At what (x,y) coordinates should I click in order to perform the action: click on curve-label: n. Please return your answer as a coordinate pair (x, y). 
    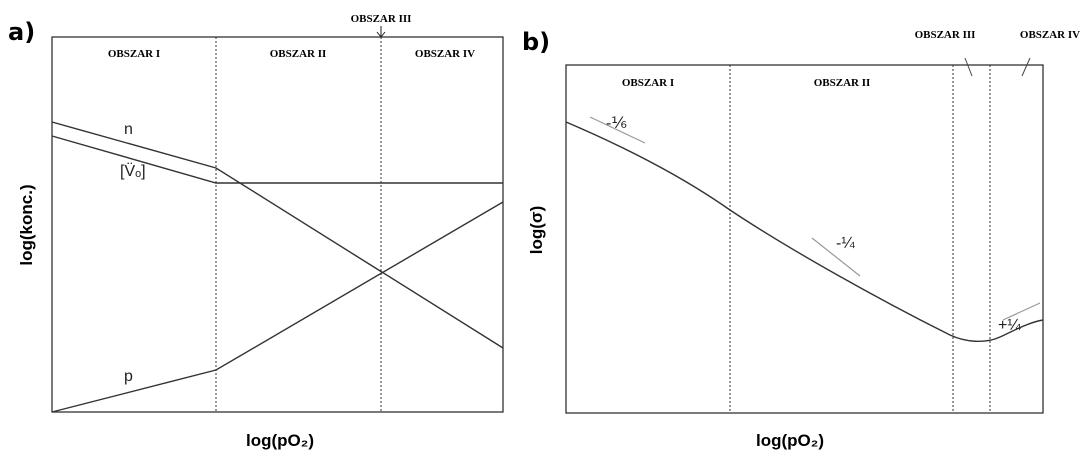
    Looking at the image, I should click on (128, 129).